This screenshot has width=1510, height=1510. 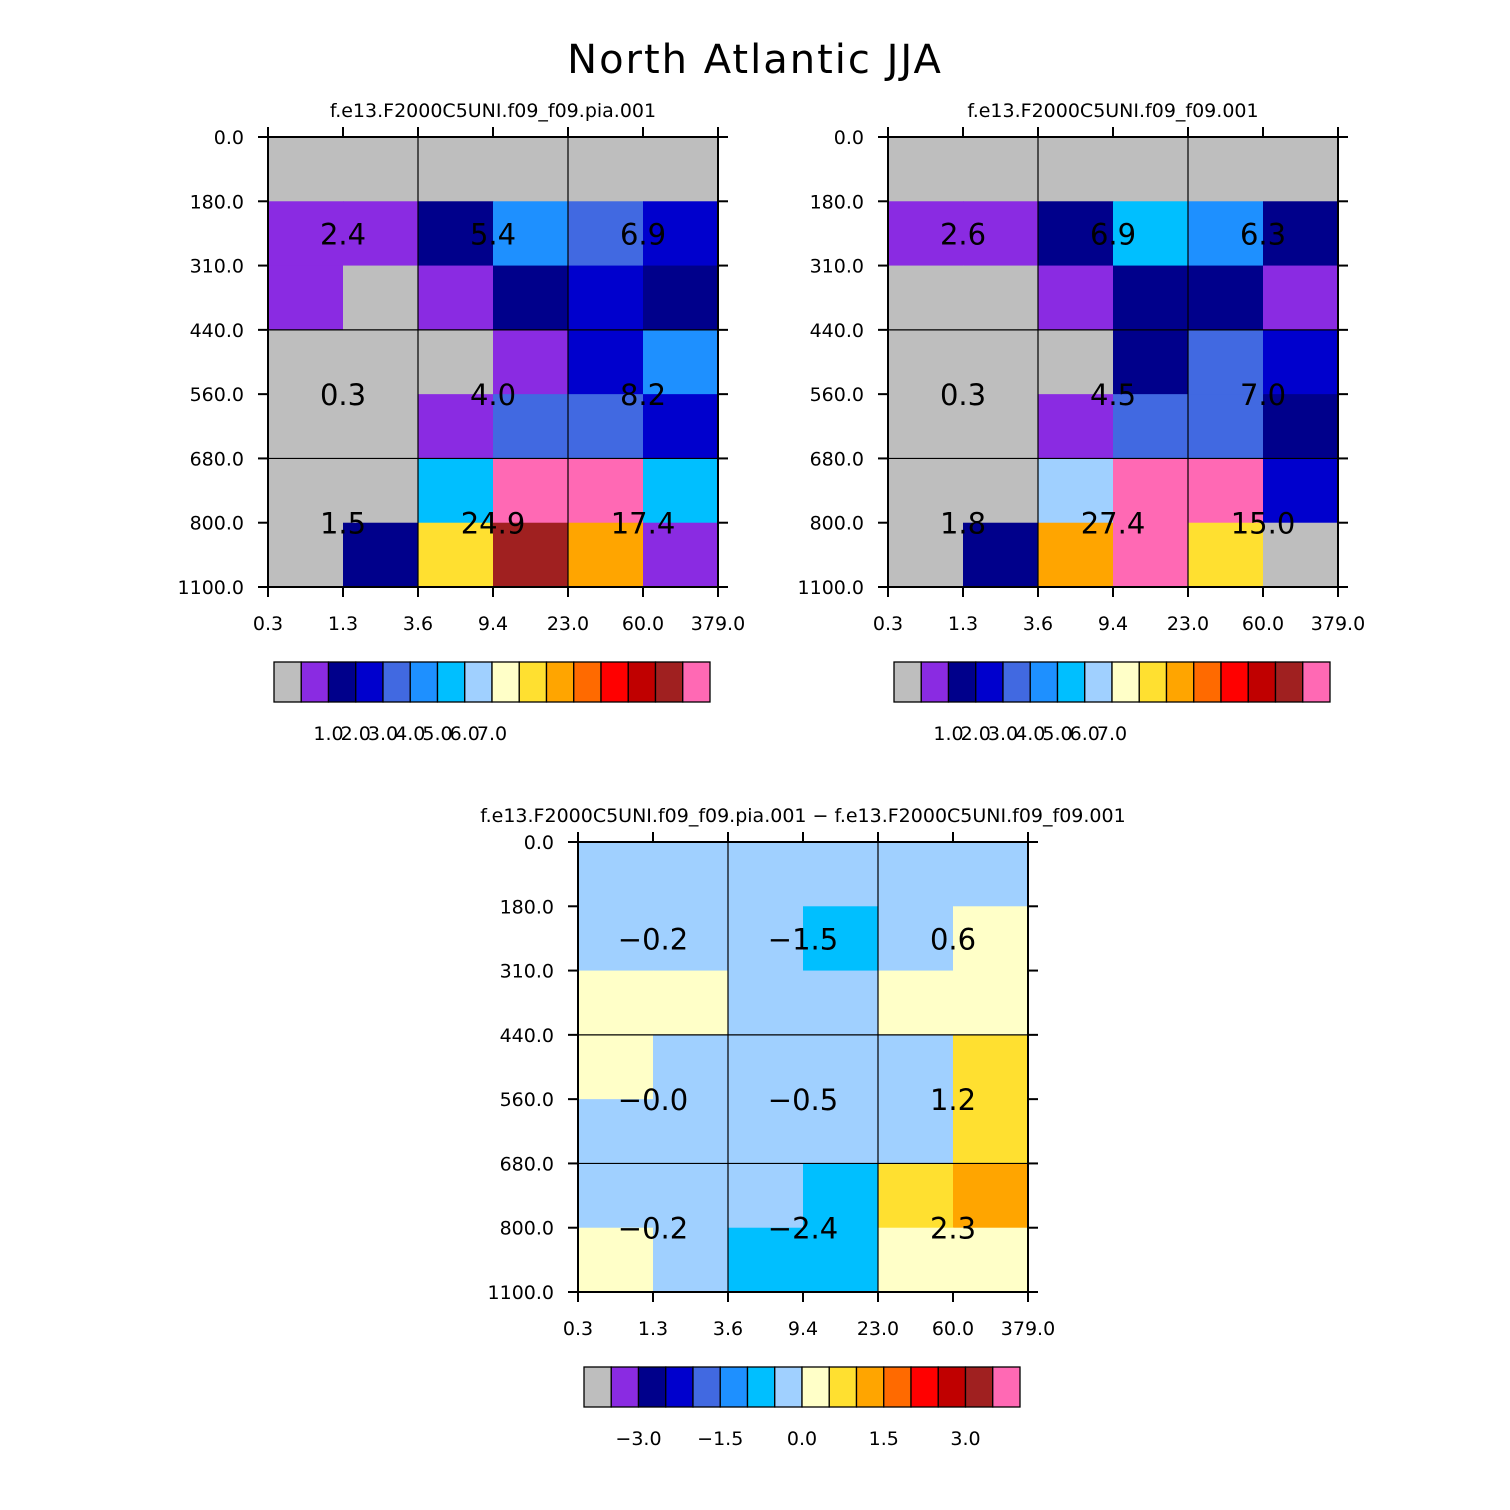 What do you see at coordinates (963, 624) in the screenshot?
I see `x-tick-label: 1.3` at bounding box center [963, 624].